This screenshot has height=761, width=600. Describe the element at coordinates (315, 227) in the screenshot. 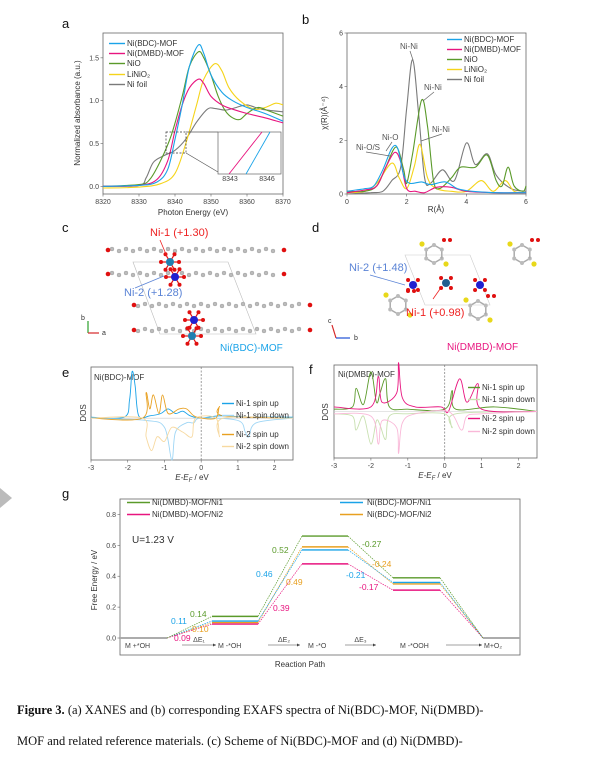

I see `panel-label-d: d` at that location.